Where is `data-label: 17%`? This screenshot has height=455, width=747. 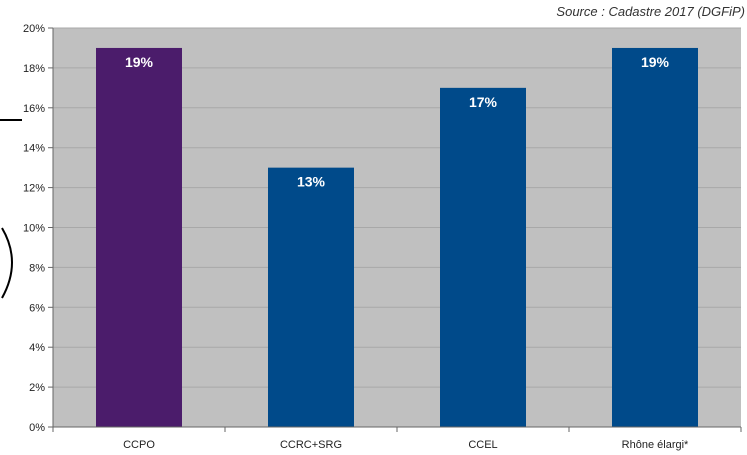
data-label: 17% is located at coordinates (483, 102).